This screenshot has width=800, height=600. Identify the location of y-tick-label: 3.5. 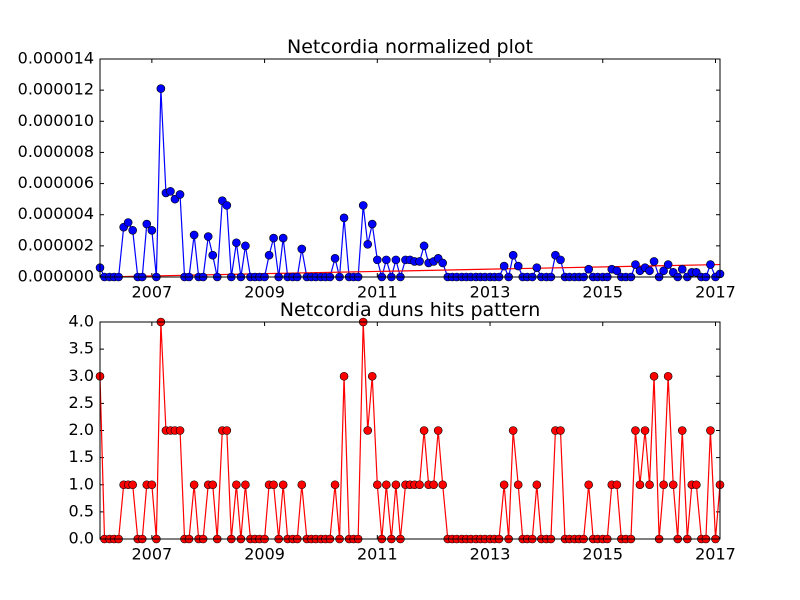
(81, 348).